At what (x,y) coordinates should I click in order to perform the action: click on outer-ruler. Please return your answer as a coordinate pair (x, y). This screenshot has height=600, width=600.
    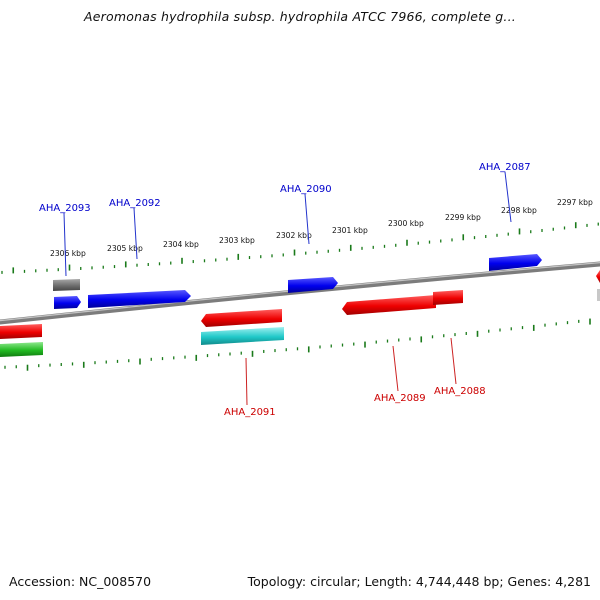
    Looking at the image, I should click on (300, 248).